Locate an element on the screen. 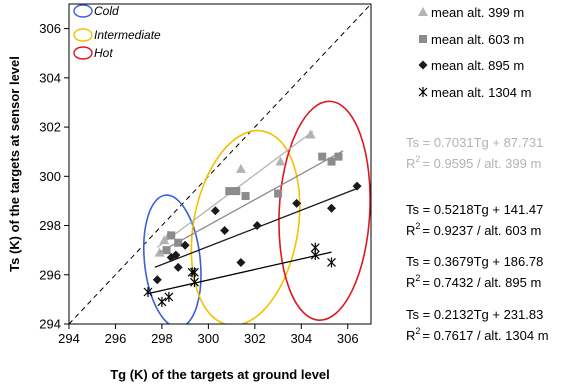 This screenshot has height=387, width=573. equation-label: Ts = 0.5218Tg + 141.47 is located at coordinates (474, 209).